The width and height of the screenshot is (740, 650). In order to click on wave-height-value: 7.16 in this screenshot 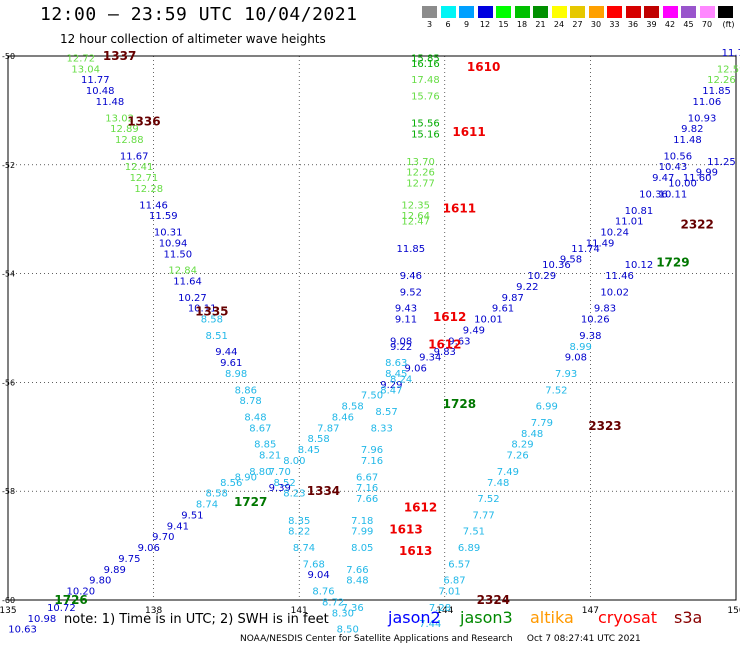, I will do `click(372, 461)`.